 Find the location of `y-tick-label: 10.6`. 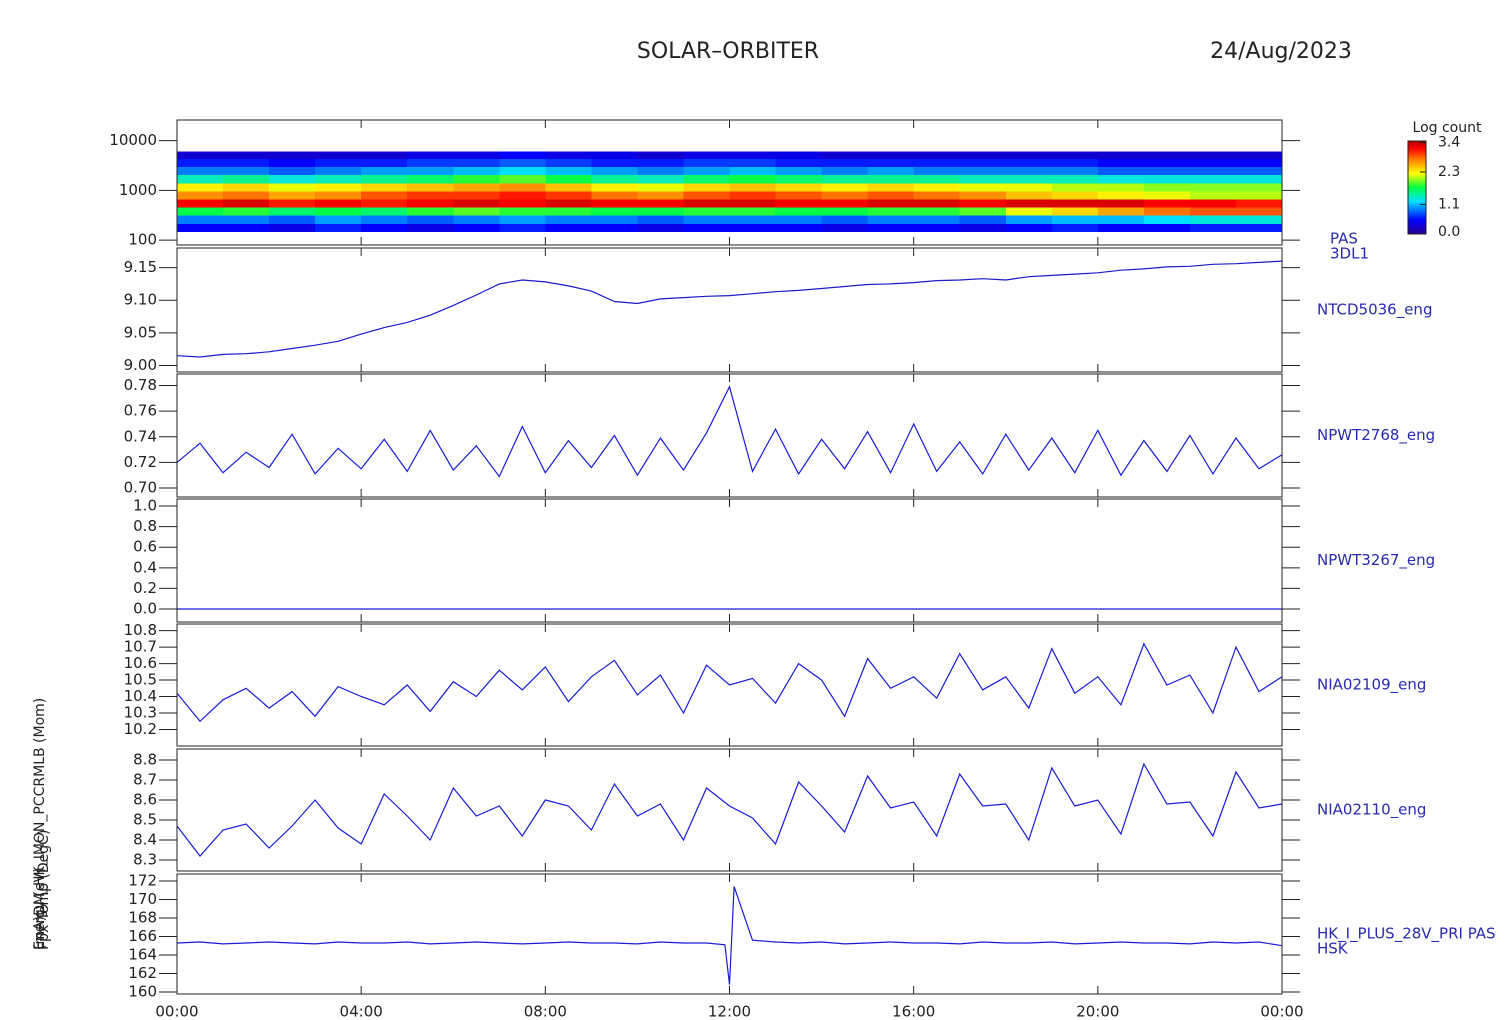

y-tick-label: 10.6 is located at coordinates (140, 663).